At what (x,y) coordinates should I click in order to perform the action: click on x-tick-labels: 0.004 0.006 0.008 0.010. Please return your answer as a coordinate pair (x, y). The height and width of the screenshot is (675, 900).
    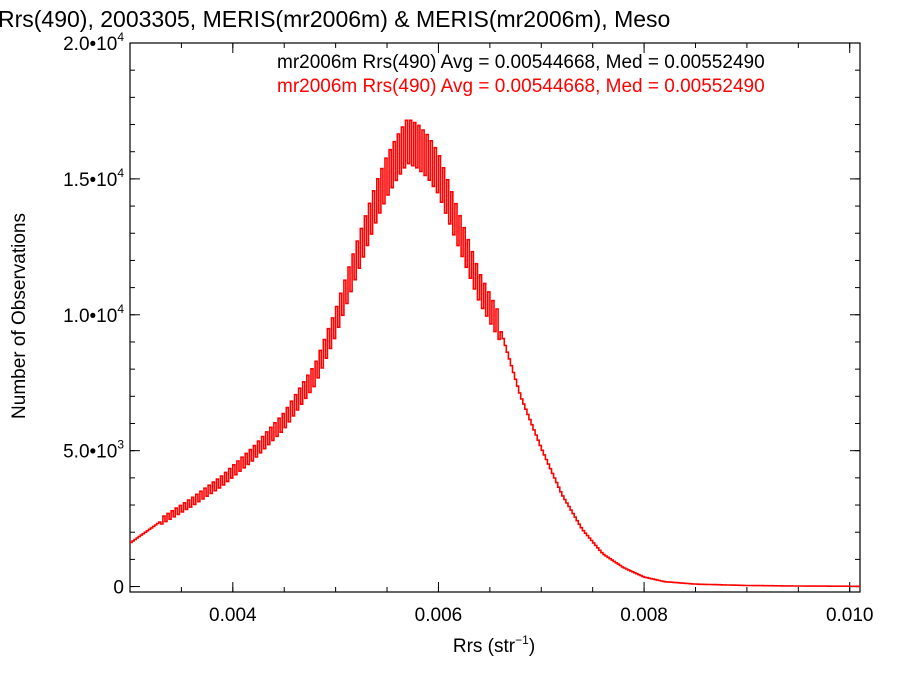
    Looking at the image, I should click on (541, 615).